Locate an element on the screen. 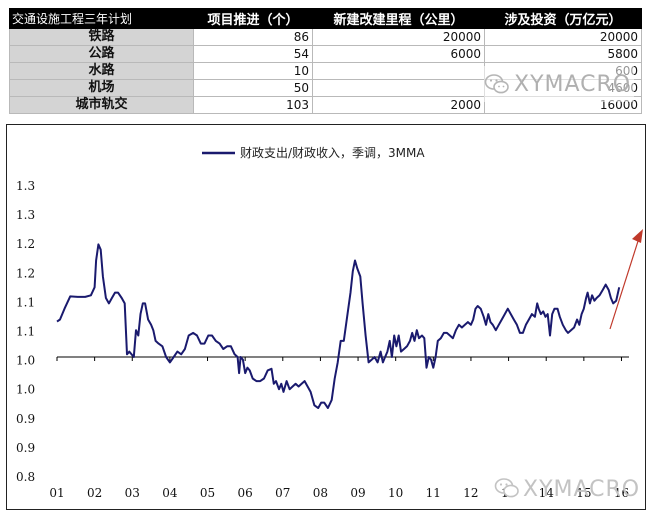  x-tick-label: 12 is located at coordinates (470, 493).